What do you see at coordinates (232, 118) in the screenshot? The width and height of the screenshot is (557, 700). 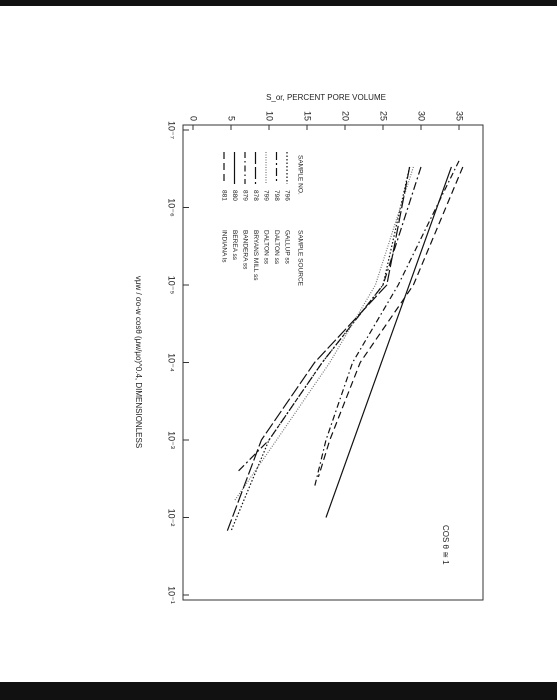 I see `y-tick-label: 5` at bounding box center [232, 118].